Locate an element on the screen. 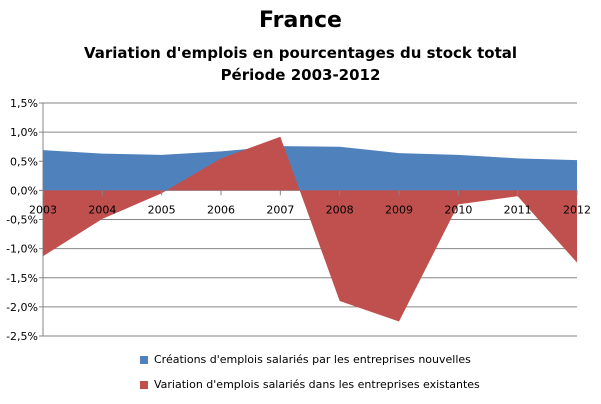 The image size is (601, 404). chart-title: France is located at coordinates (300, 20).